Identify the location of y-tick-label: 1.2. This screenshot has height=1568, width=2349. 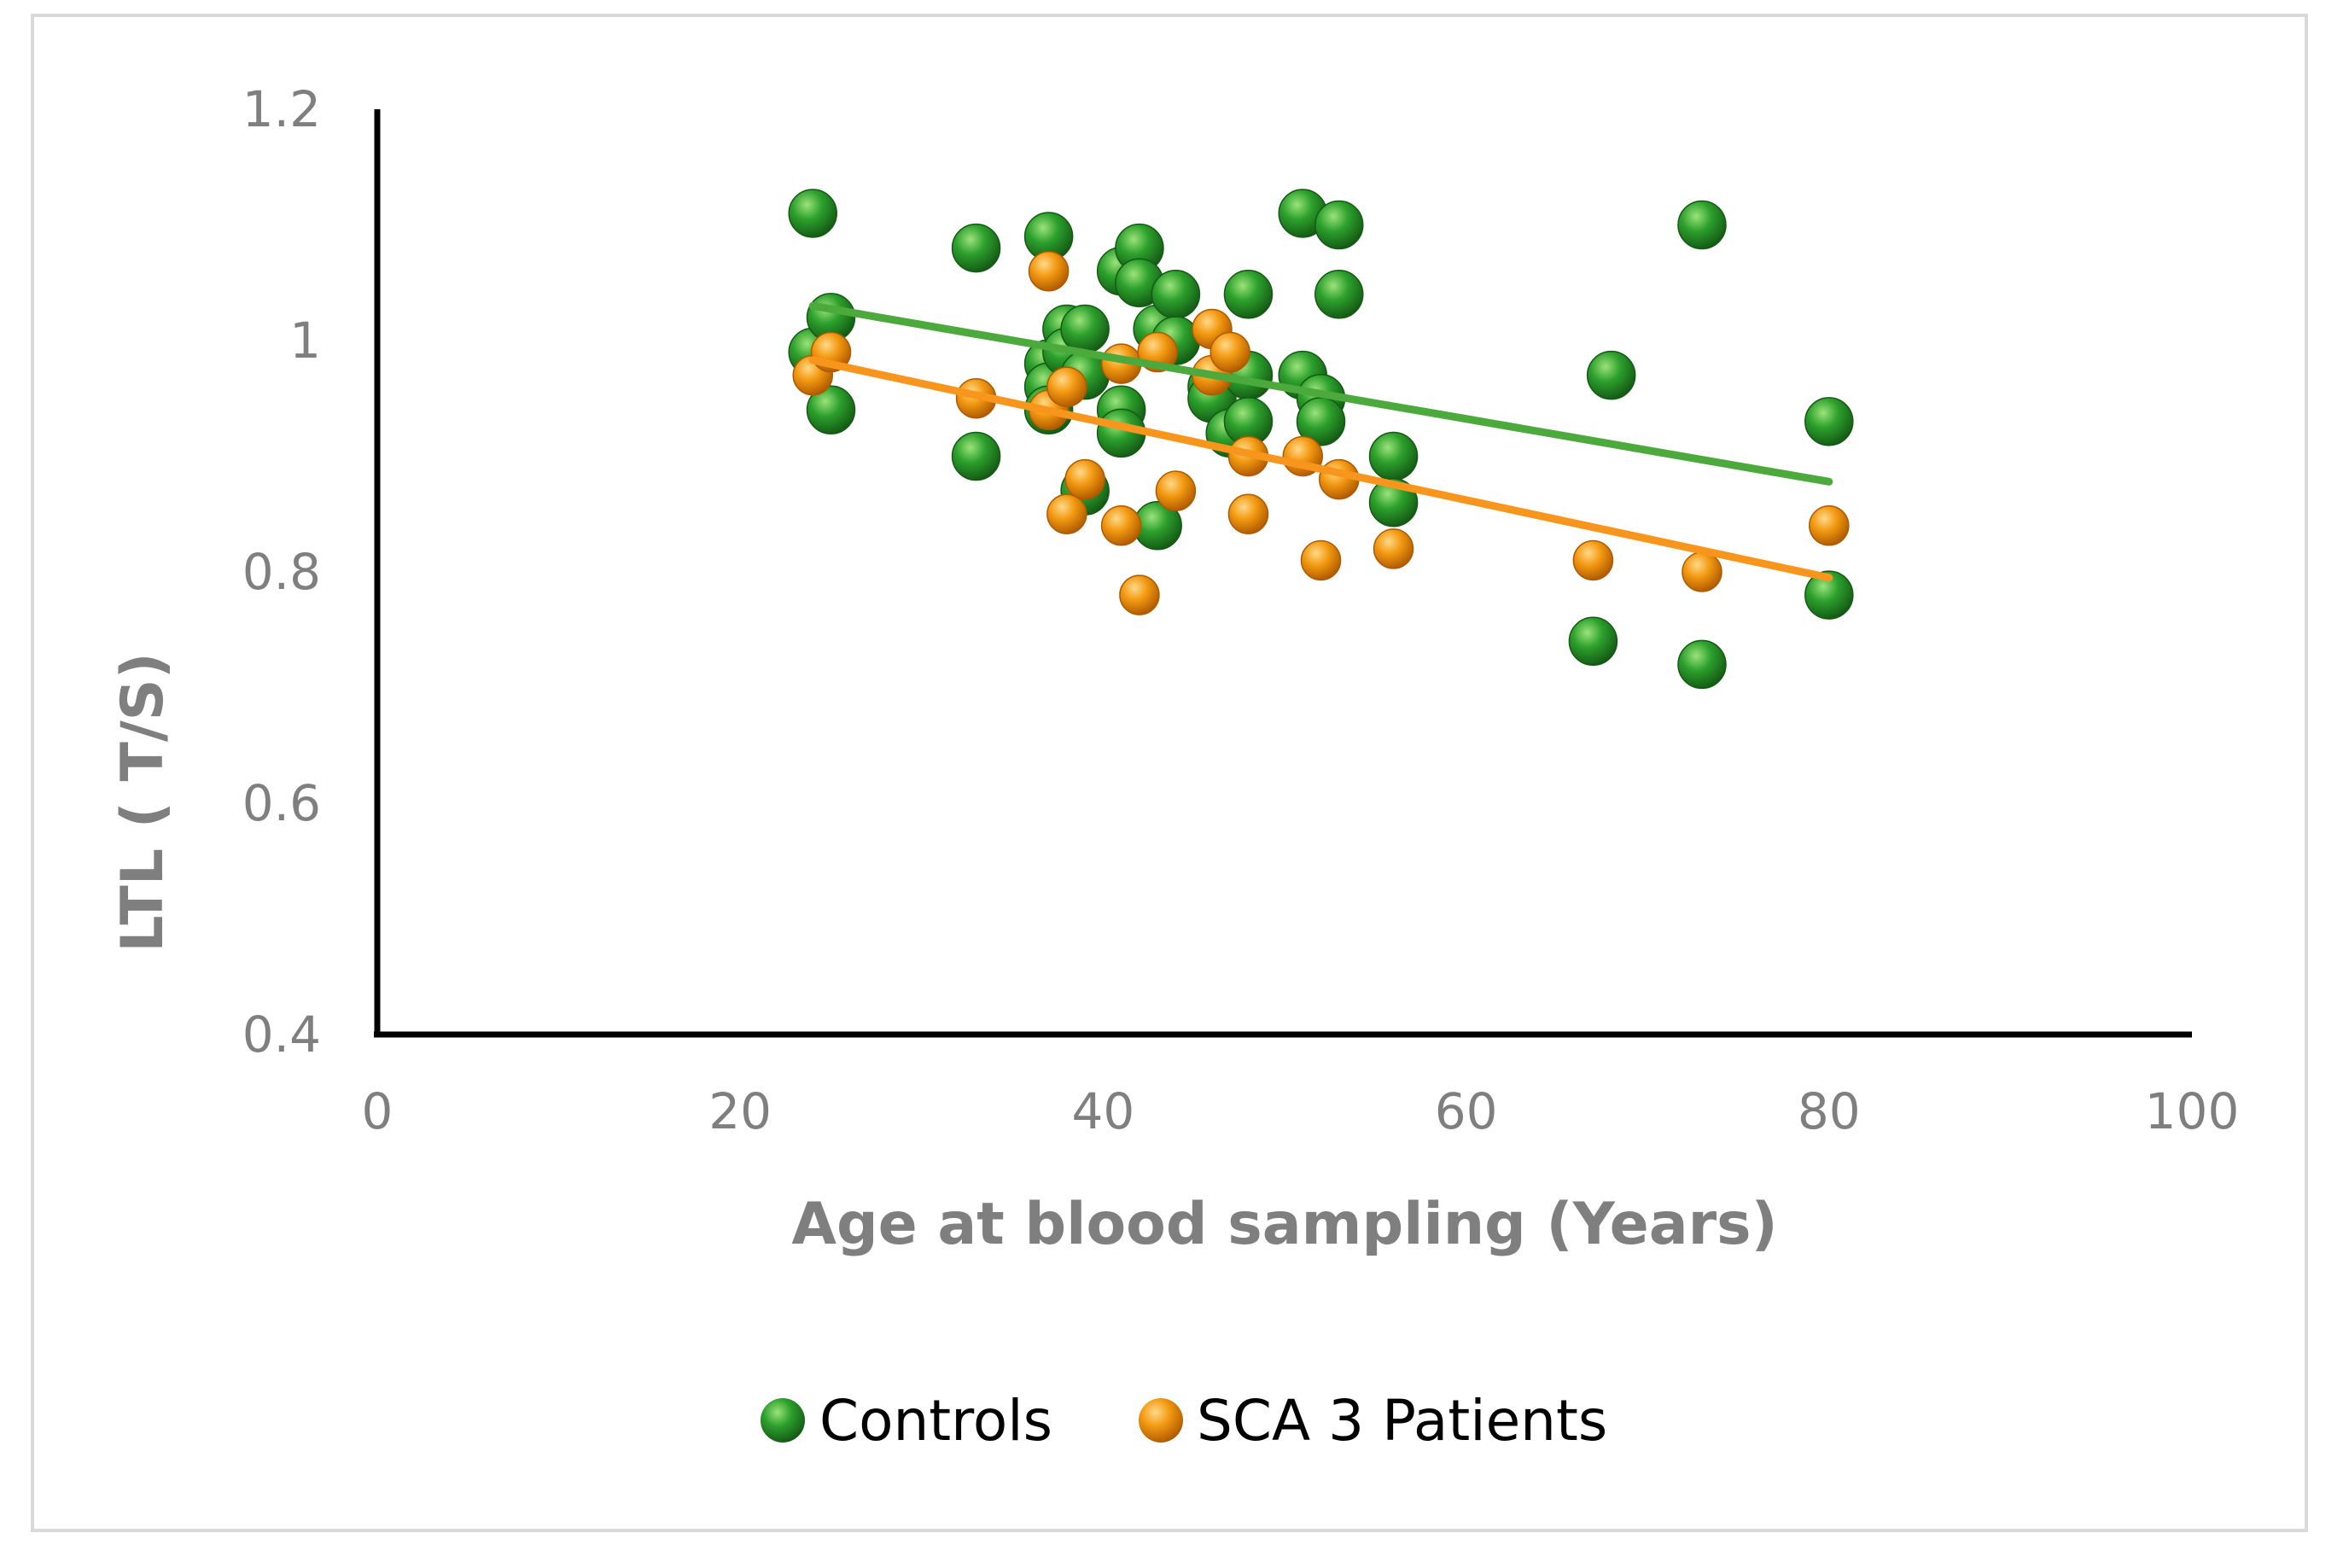
(281, 109).